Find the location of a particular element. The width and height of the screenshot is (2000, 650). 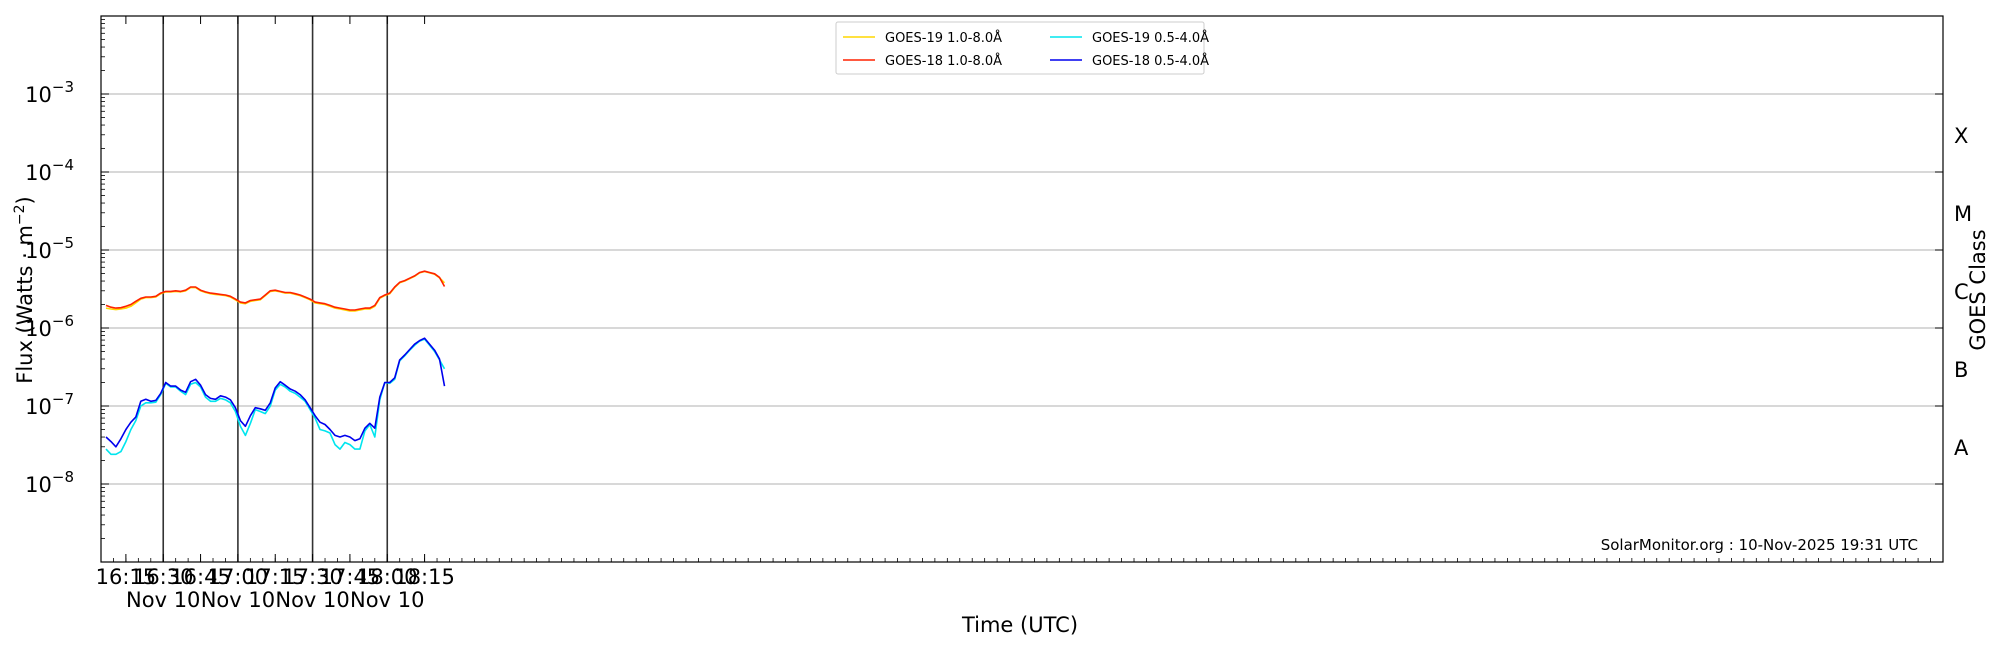

x-tick-label: 17:45 is located at coordinates (350, 577).